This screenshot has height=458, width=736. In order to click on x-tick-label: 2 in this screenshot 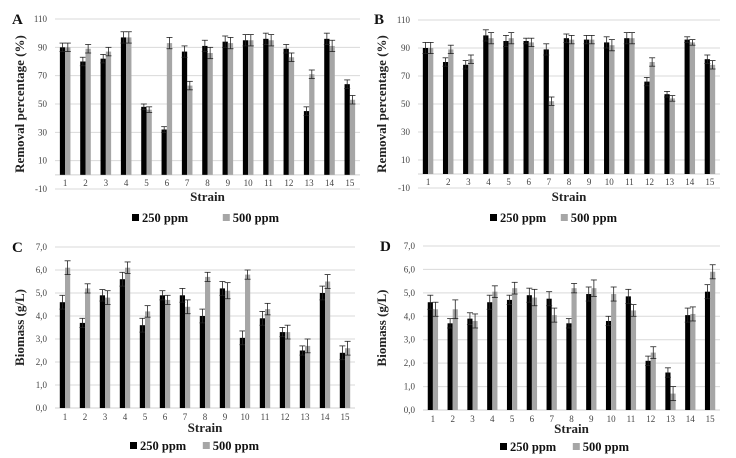, I will do `click(85, 417)`.